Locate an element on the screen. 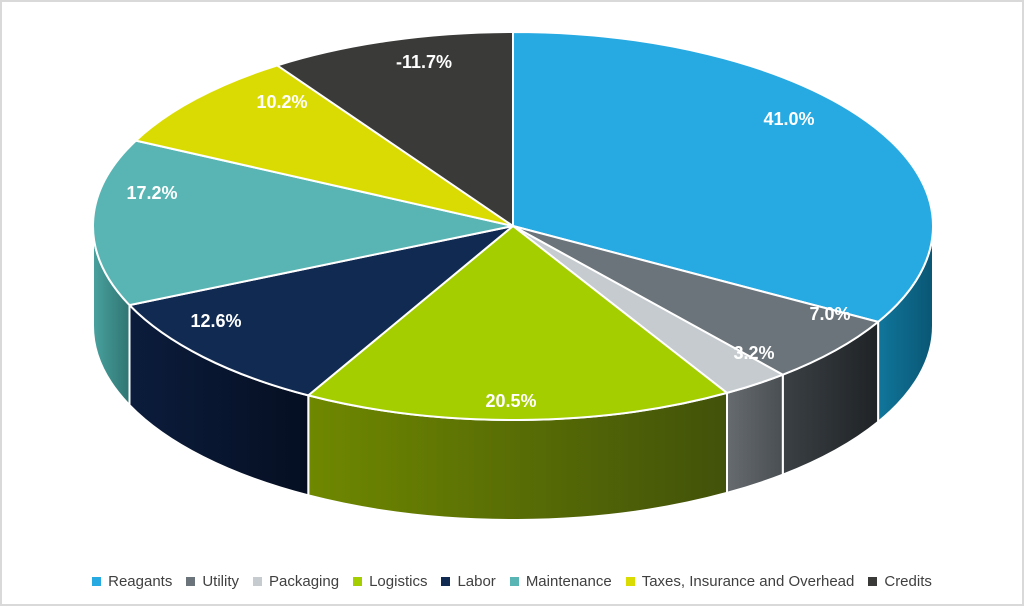 Image resolution: width=1024 pixels, height=606 pixels. legend-label: Credits is located at coordinates (908, 581).